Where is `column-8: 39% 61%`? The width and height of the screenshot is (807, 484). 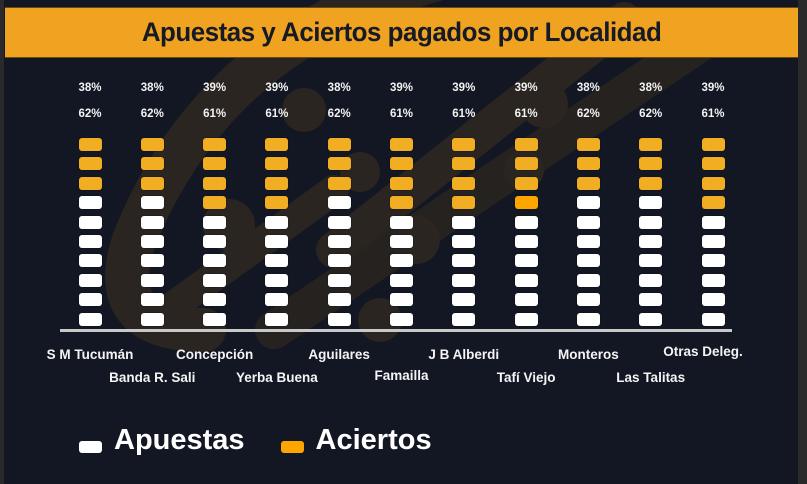 column-8: 39% 61% is located at coordinates (526, 205).